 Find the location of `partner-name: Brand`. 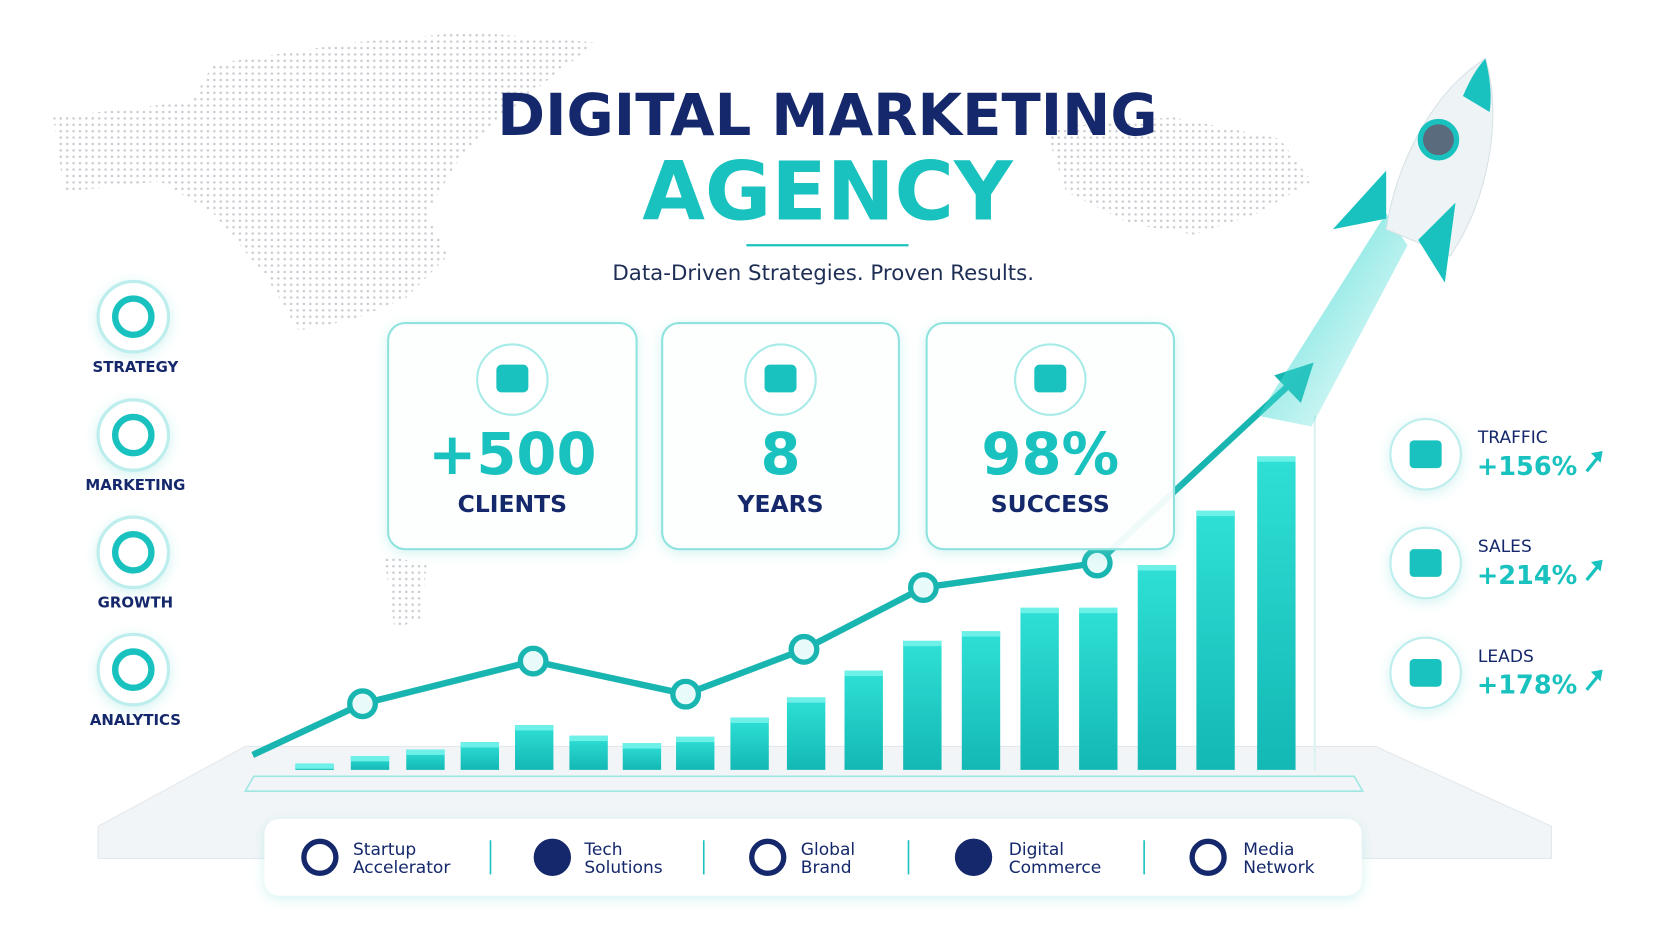

partner-name: Brand is located at coordinates (826, 868).